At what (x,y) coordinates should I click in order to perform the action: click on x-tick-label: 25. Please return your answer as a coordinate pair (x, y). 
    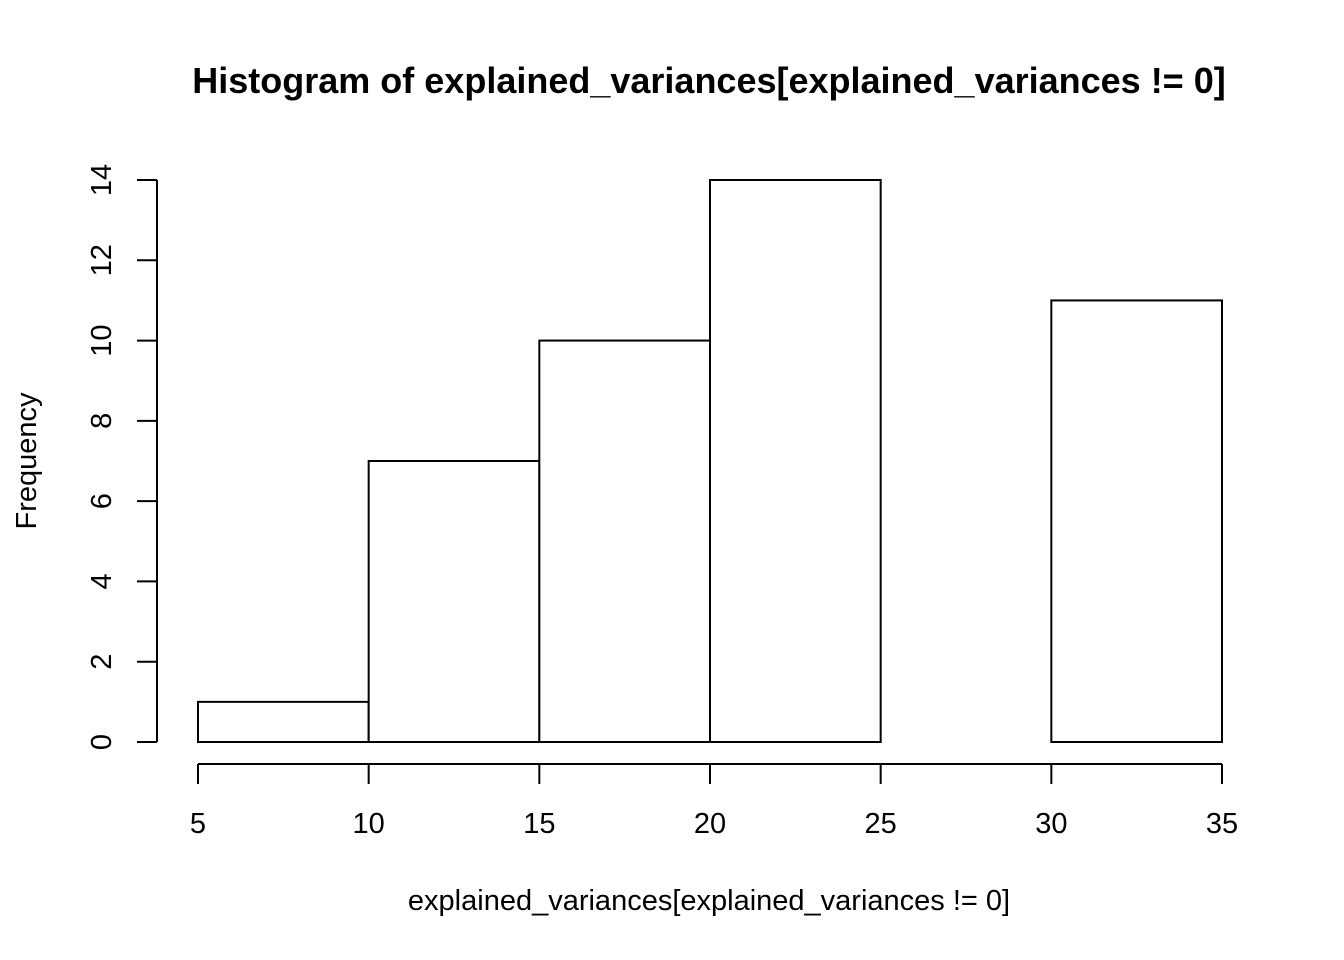
    Looking at the image, I should click on (881, 824).